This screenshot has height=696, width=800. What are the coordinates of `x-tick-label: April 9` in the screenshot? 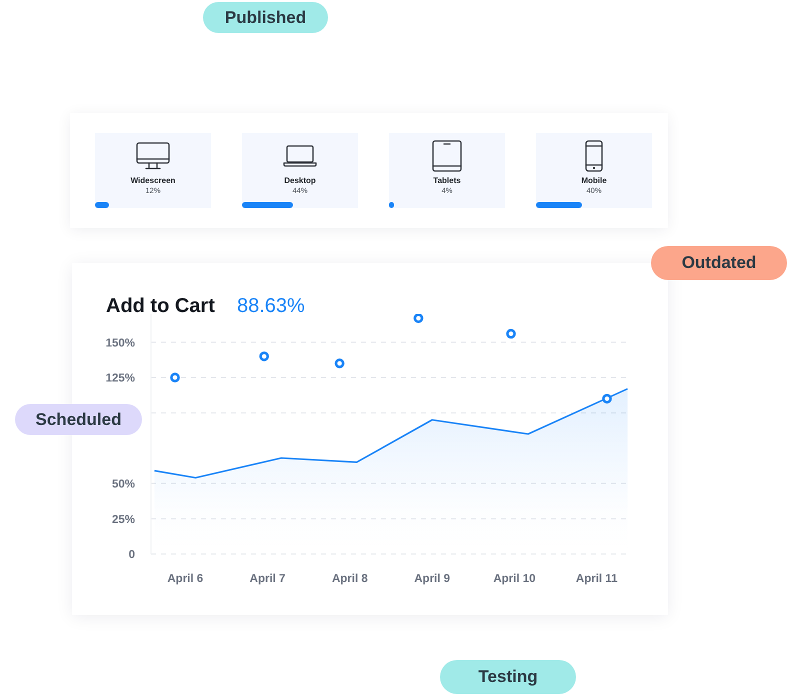 It's located at (432, 579).